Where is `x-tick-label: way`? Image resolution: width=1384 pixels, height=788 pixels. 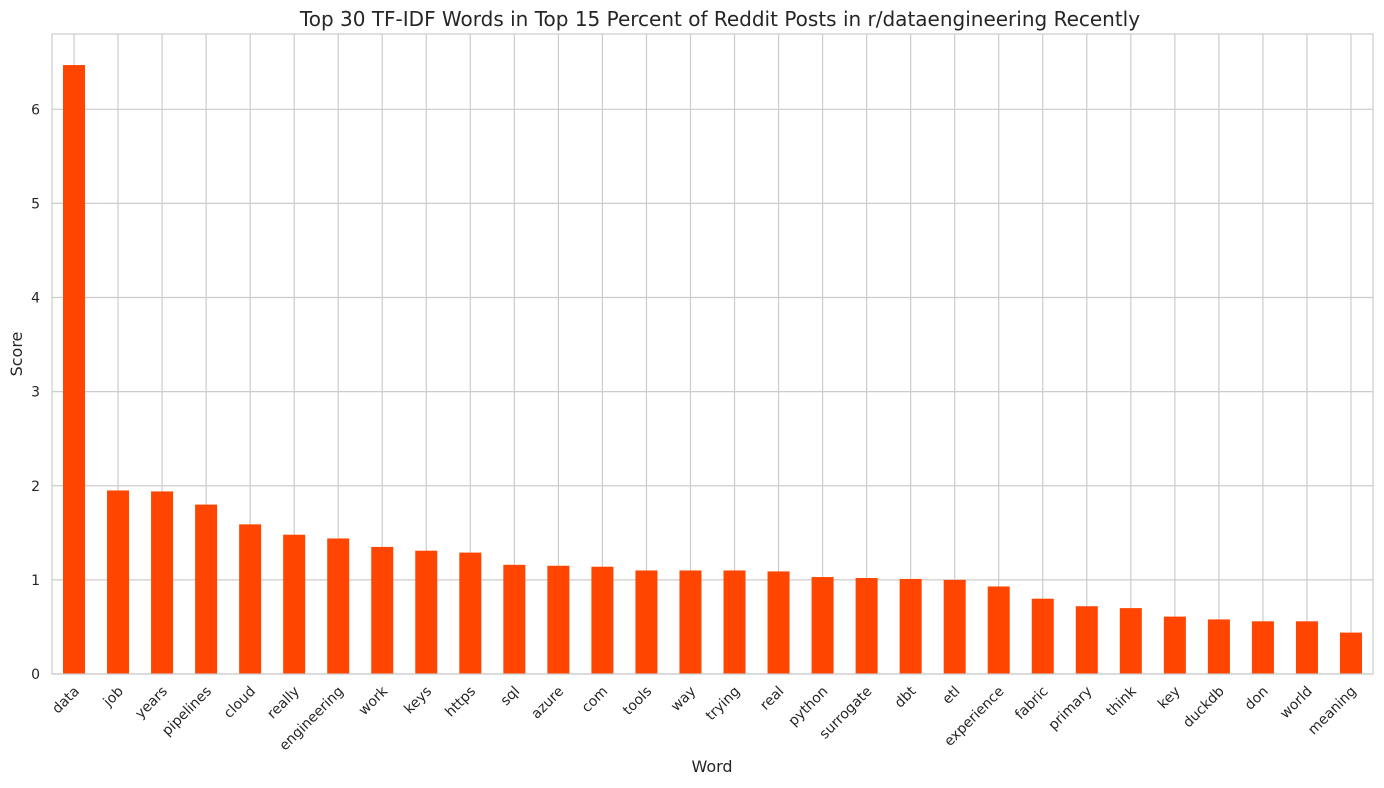 x-tick-label: way is located at coordinates (683, 699).